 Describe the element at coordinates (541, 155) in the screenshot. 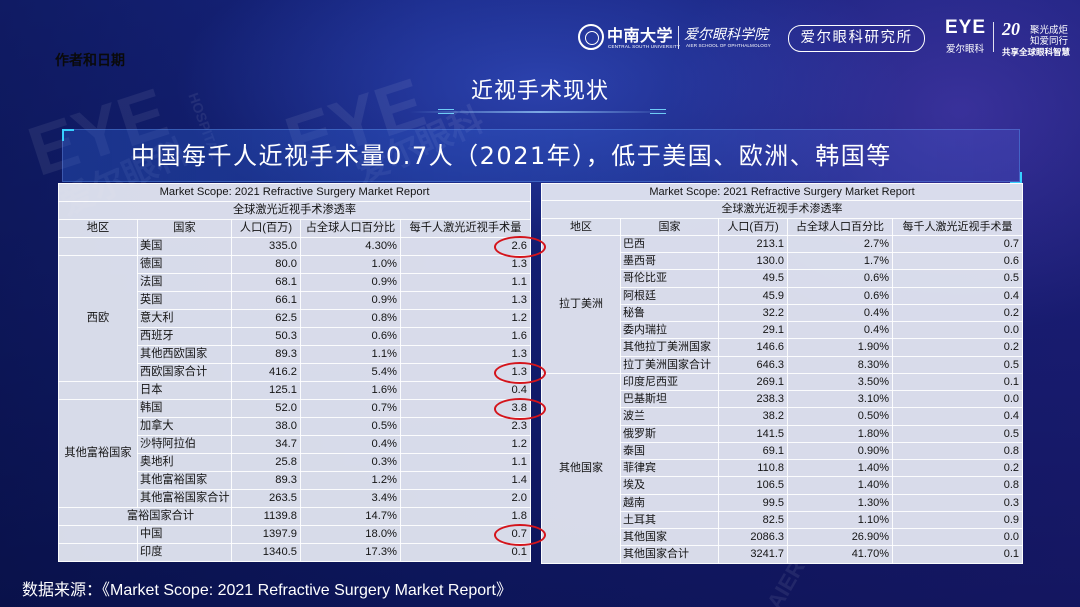

I see `headline-box: 中国每千人近视手术量0.7人（2021年），低于美国、欧洲、韩国等` at that location.